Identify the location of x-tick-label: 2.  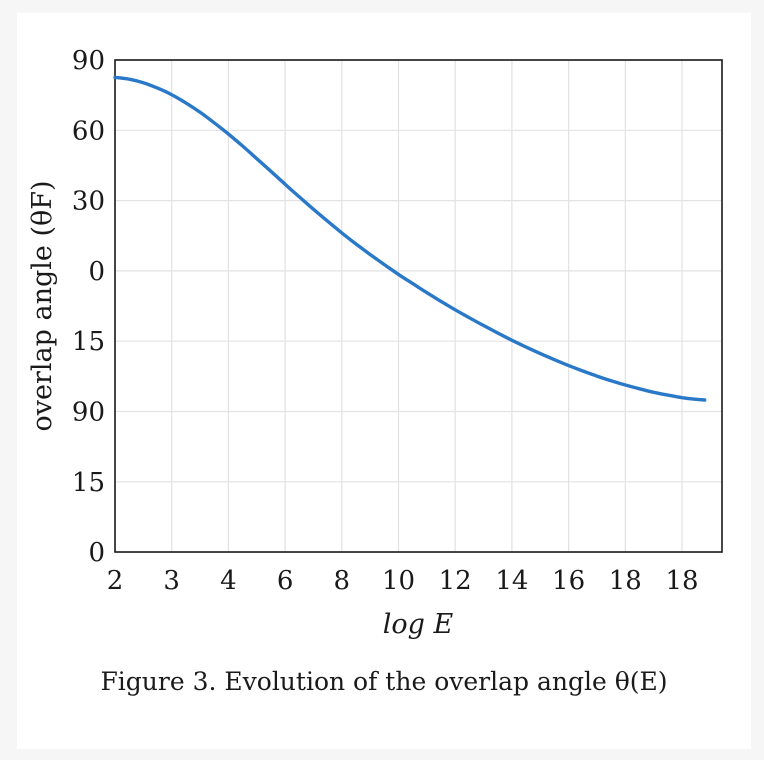
(115, 581).